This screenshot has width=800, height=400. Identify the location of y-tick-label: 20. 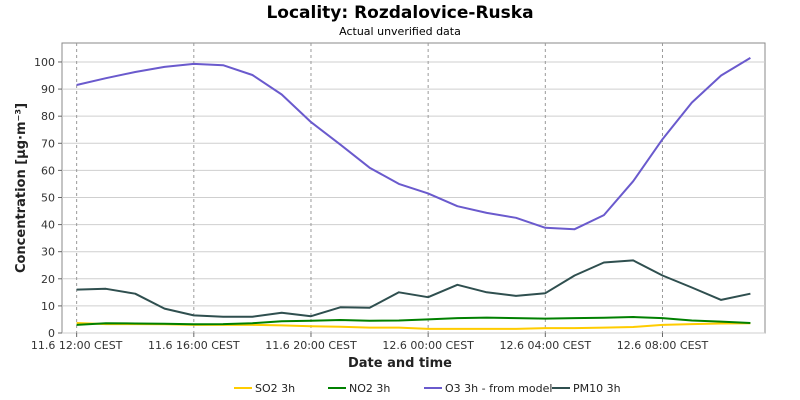
(48, 279).